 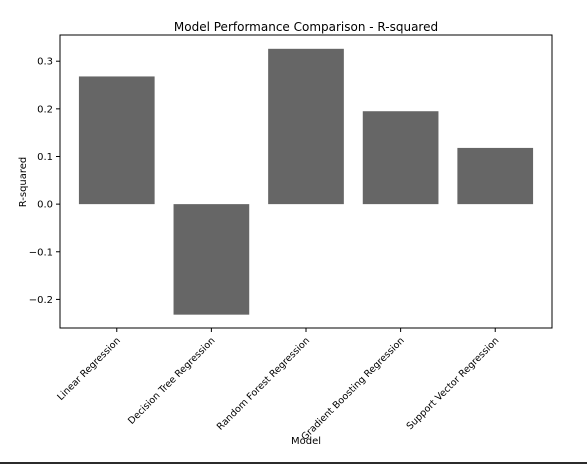 I want to click on x-tick-label: Decision Tree Regression, so click(x=171, y=380).